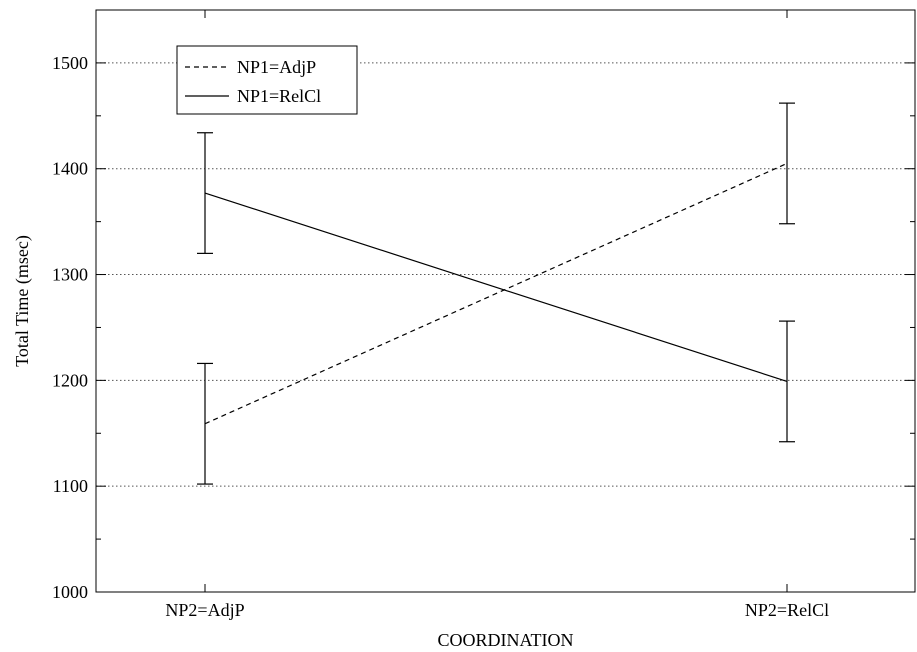 The width and height of the screenshot is (917, 652). What do you see at coordinates (506, 640) in the screenshot?
I see `x-axis-label: COORDINATION` at bounding box center [506, 640].